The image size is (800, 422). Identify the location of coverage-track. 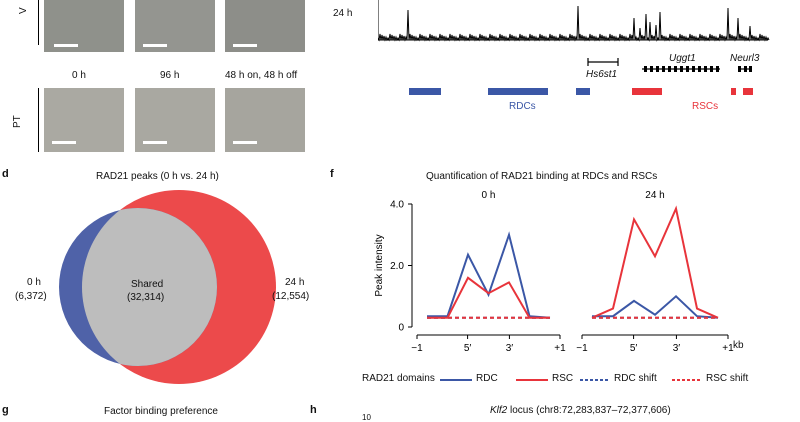
(574, 21).